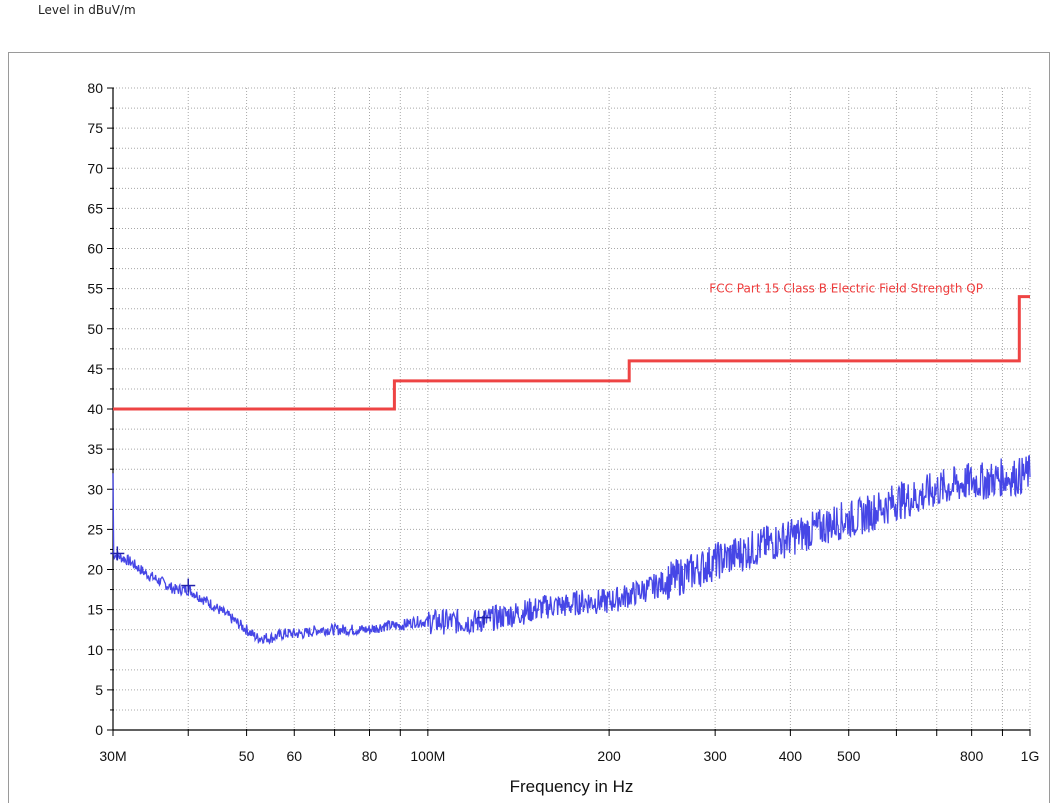 The width and height of the screenshot is (1057, 803). Describe the element at coordinates (95, 369) in the screenshot. I see `y-tick-label: 45` at that location.